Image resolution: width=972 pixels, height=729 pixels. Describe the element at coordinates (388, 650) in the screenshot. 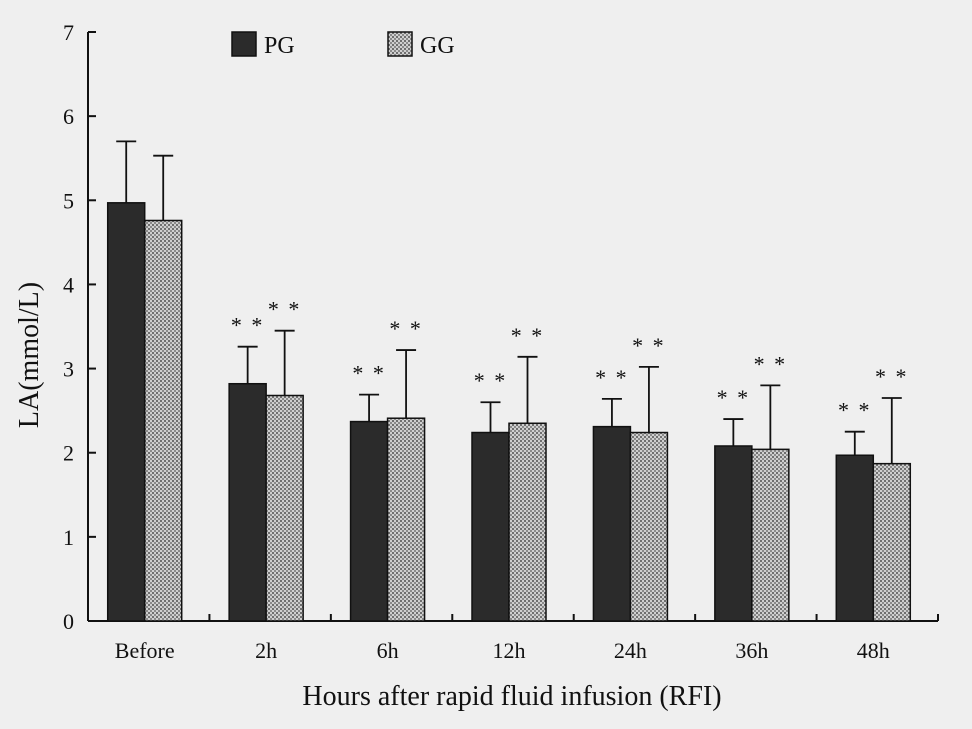

I see `x-tick-label: 6h` at that location.